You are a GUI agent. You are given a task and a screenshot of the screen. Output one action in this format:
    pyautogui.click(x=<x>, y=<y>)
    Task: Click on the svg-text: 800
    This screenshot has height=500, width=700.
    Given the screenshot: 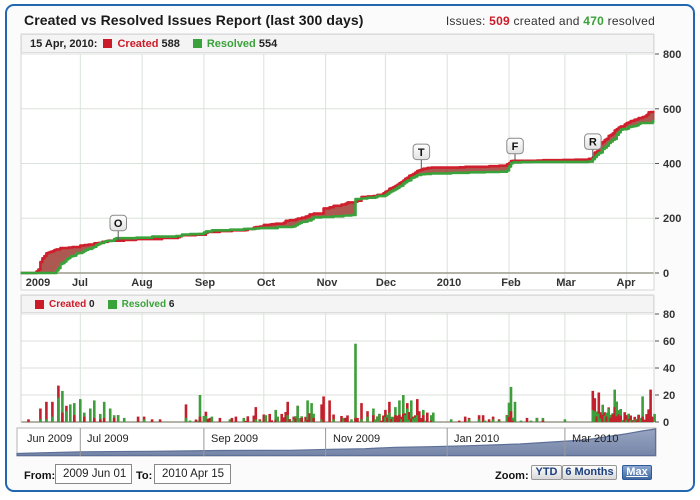 What is the action you would take?
    pyautogui.click(x=672, y=55)
    